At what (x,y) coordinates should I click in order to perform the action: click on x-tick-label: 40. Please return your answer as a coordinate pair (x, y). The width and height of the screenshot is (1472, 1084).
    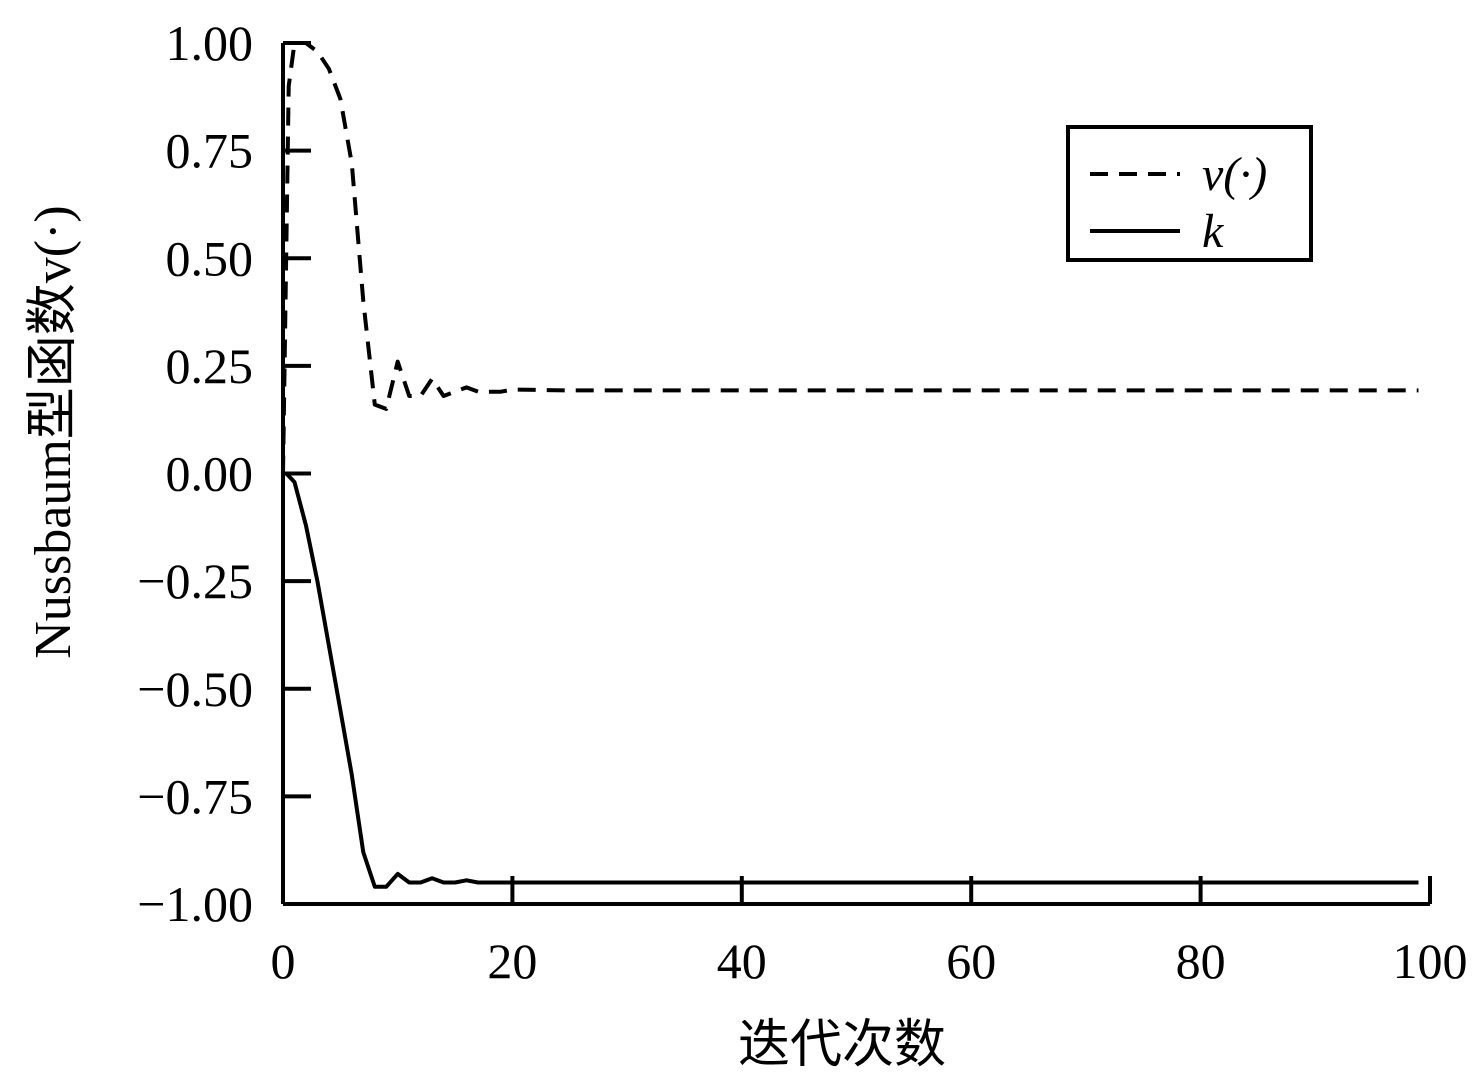
    Looking at the image, I should click on (742, 961).